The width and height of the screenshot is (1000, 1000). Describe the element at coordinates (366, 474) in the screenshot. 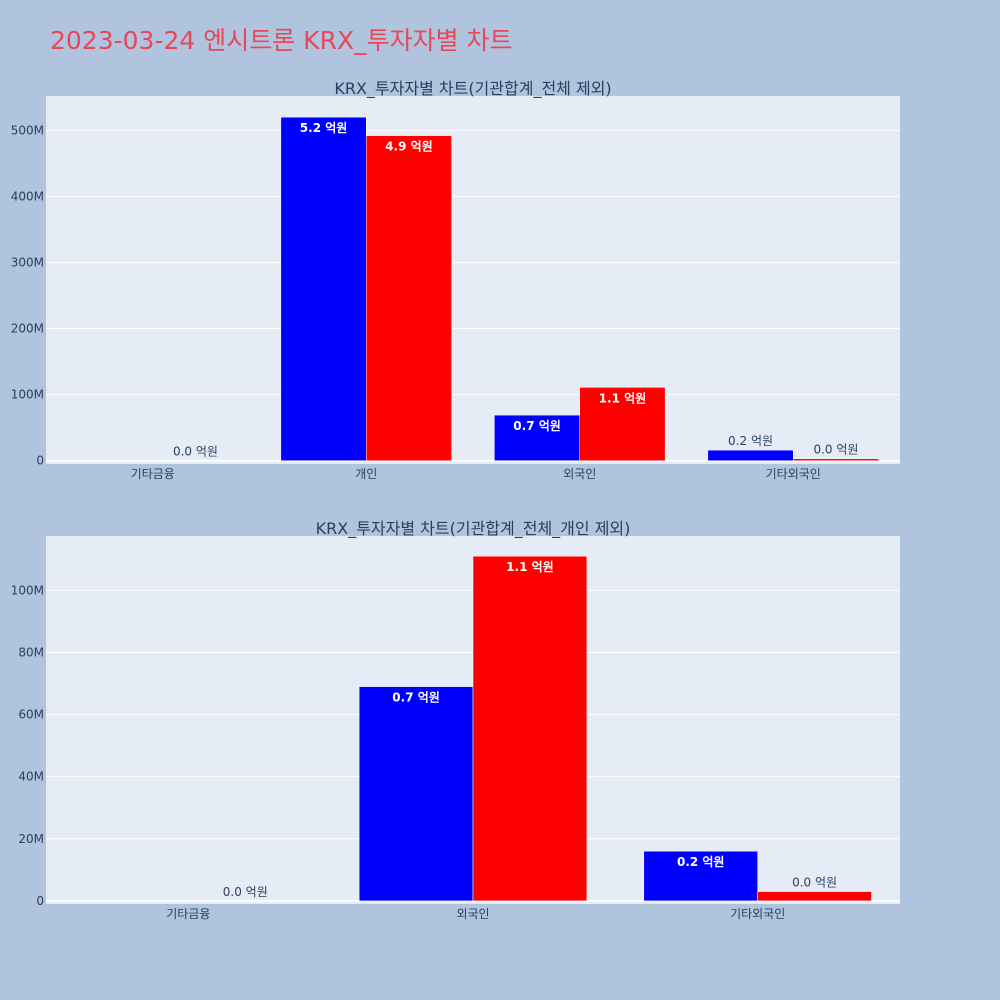

I see `x-tick-label: 개인` at that location.